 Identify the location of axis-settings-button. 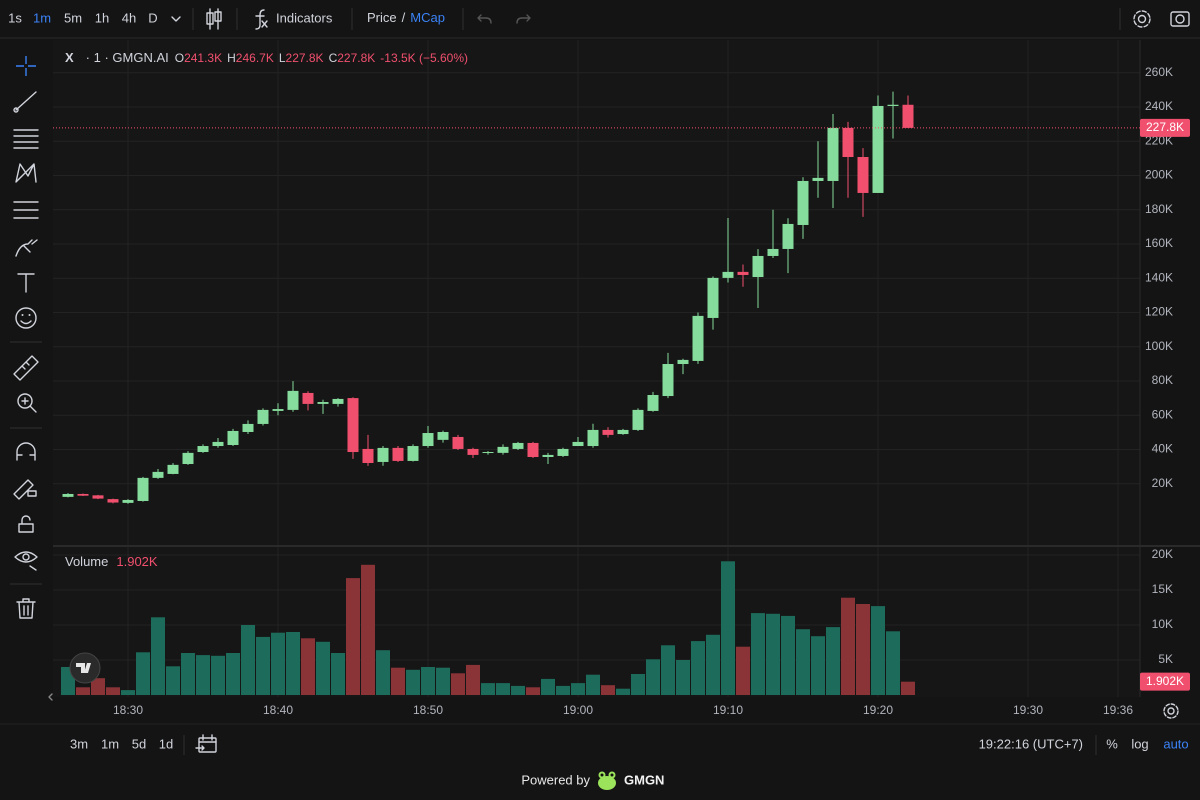
(1171, 711).